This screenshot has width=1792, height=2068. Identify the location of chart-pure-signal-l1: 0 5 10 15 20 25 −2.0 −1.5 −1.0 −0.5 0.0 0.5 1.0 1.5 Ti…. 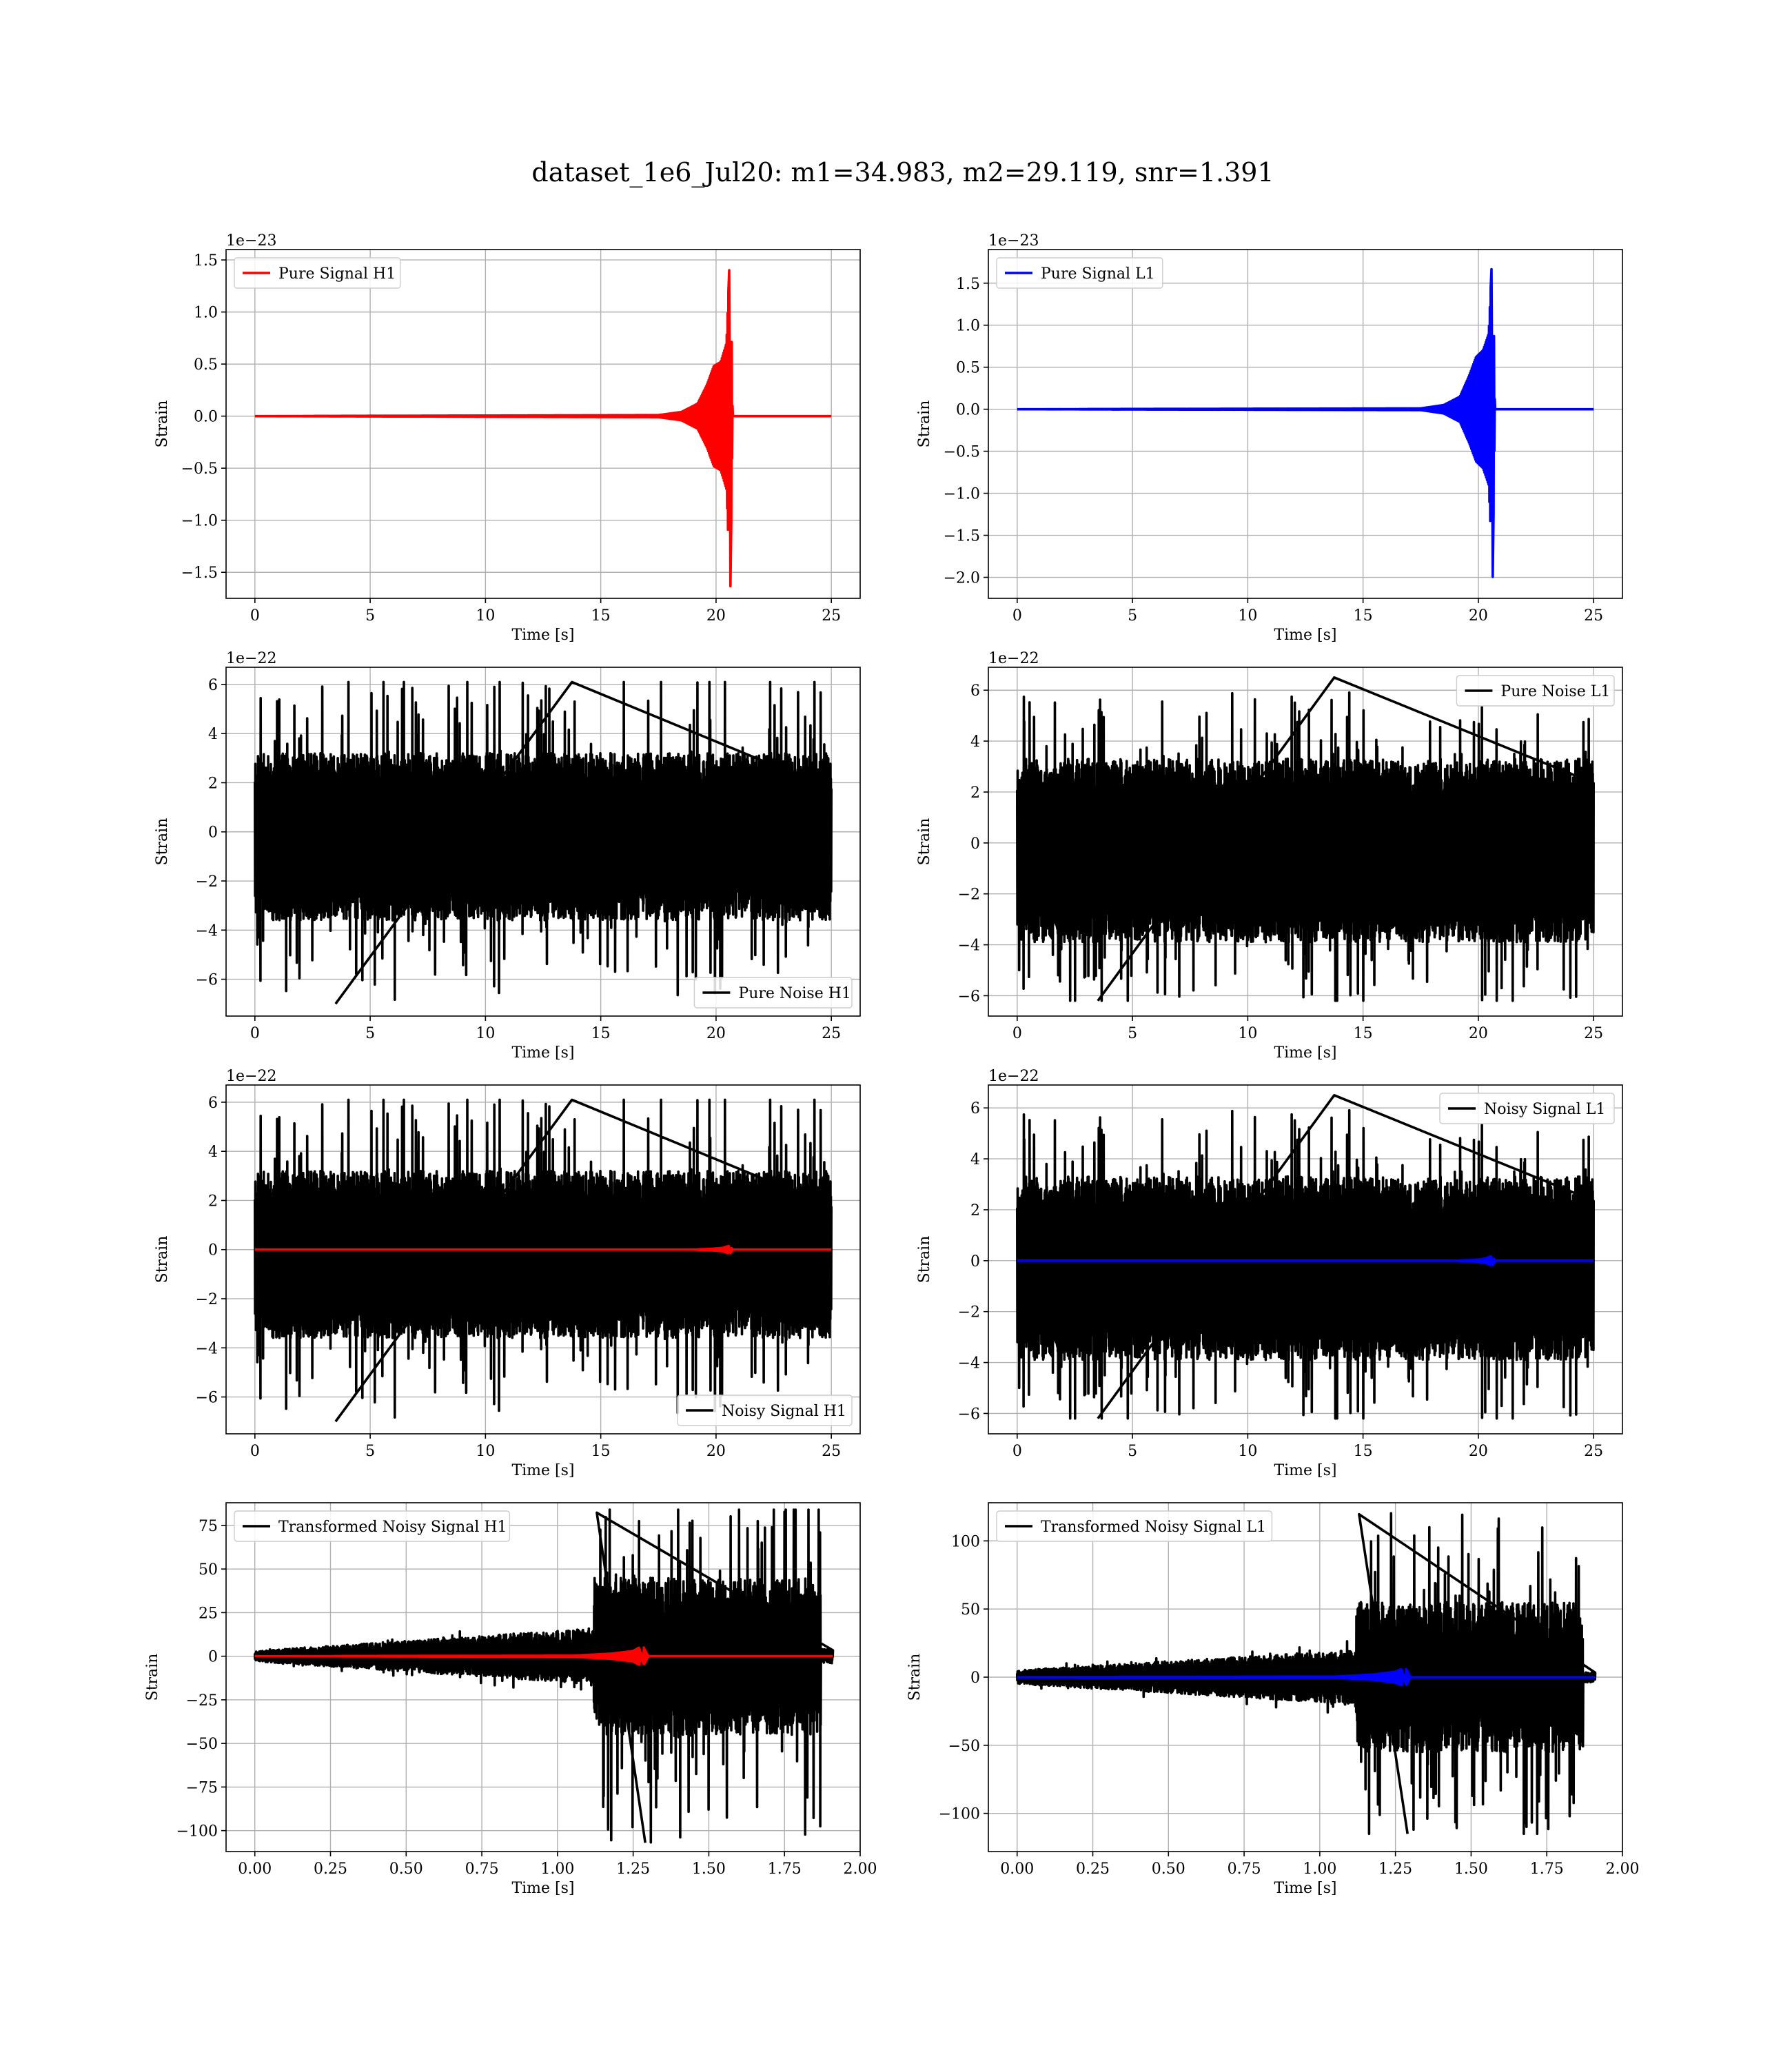
(1269, 438).